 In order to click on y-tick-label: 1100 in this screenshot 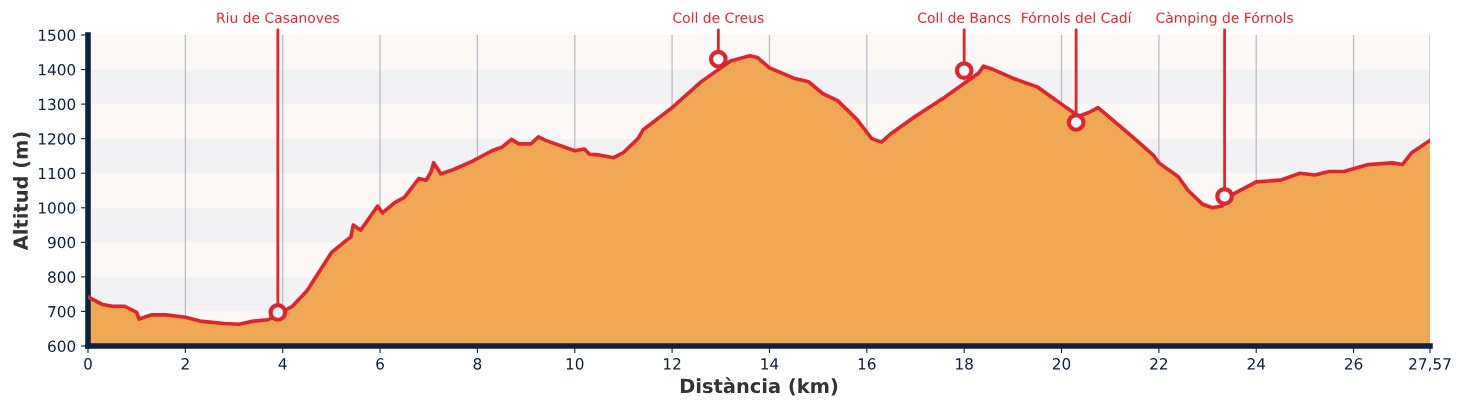, I will do `click(57, 173)`.